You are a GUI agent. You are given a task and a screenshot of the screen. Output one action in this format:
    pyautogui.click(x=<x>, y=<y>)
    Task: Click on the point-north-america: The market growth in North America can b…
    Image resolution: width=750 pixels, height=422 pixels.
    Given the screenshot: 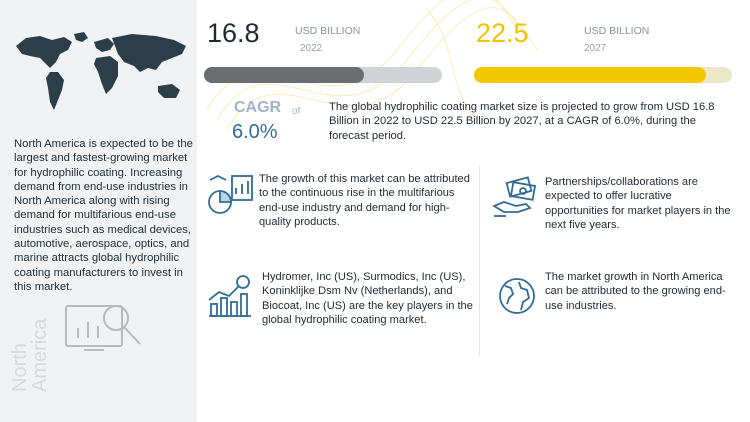 What is the action you would take?
    pyautogui.click(x=635, y=291)
    